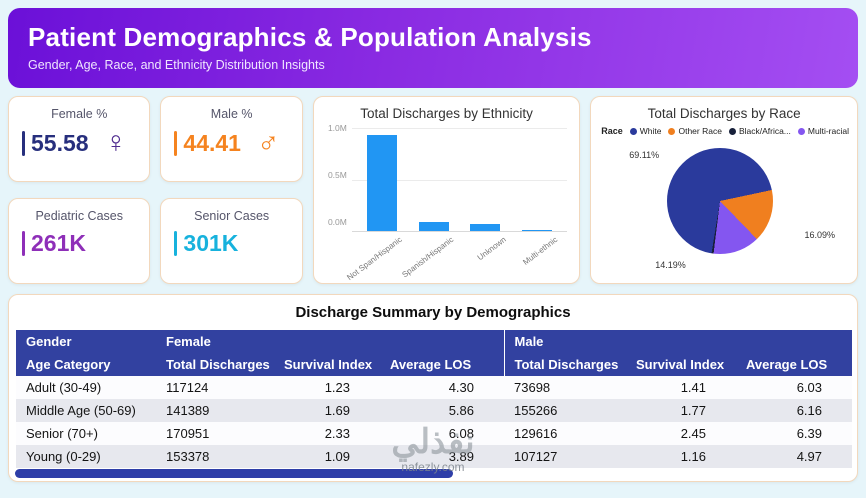  Describe the element at coordinates (612, 131) in the screenshot. I see `legend-title: Race` at that location.